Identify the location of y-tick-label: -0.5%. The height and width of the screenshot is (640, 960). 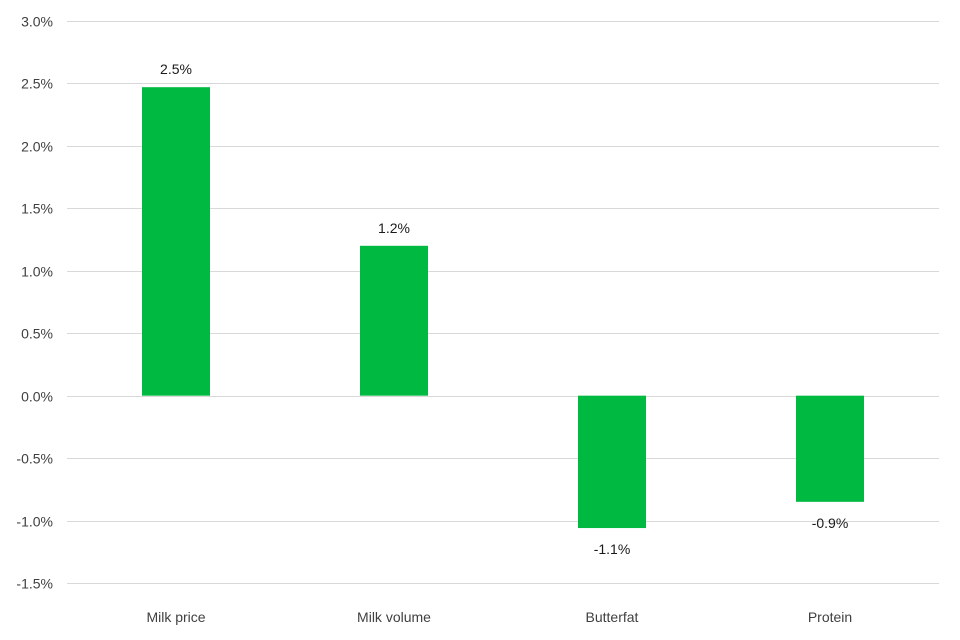
(34, 459).